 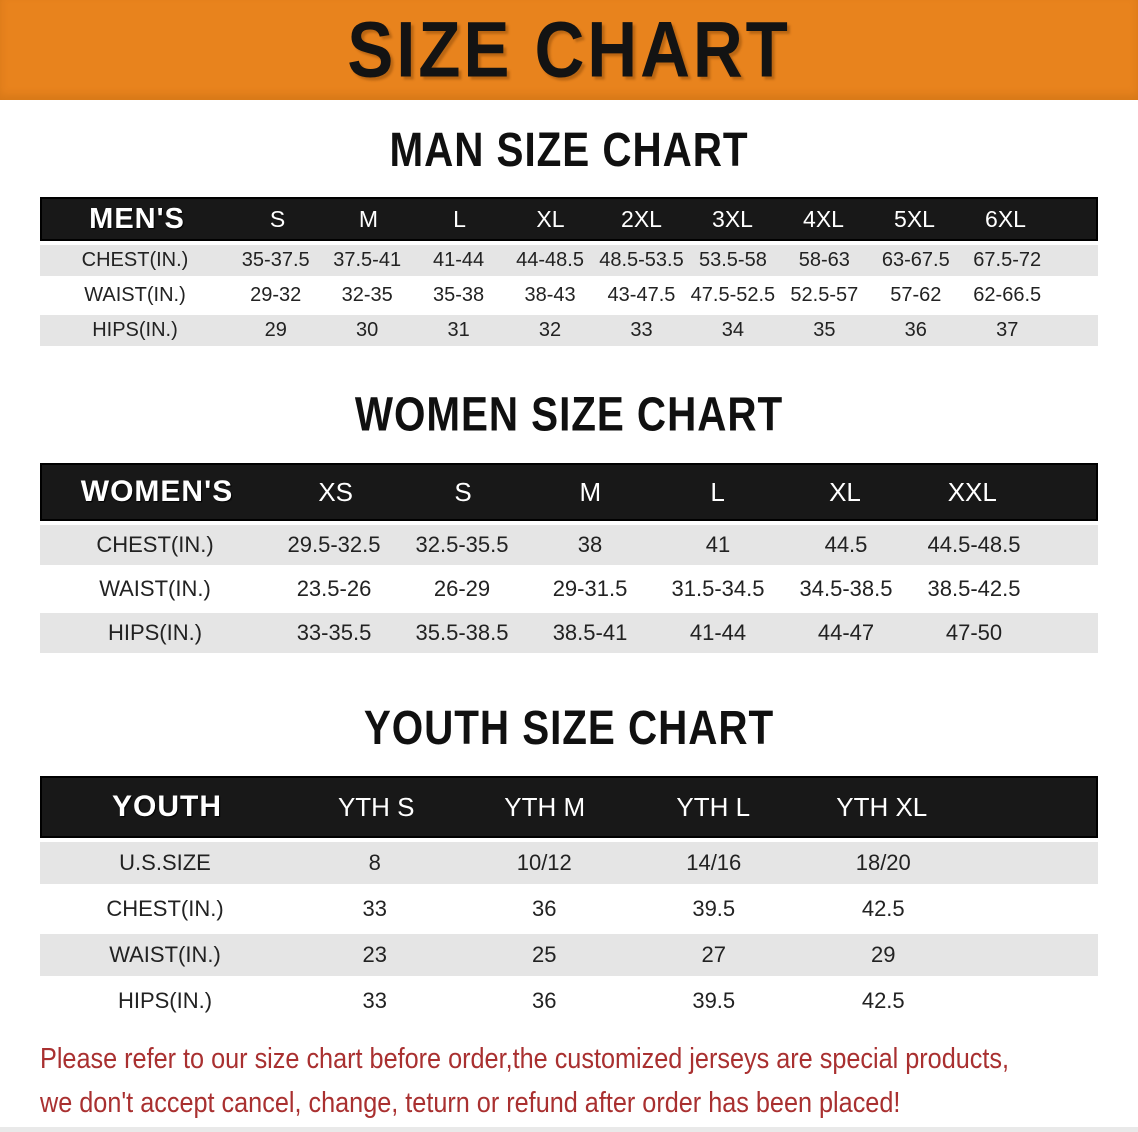 What do you see at coordinates (824, 260) in the screenshot?
I see `cell-value: 58-63` at bounding box center [824, 260].